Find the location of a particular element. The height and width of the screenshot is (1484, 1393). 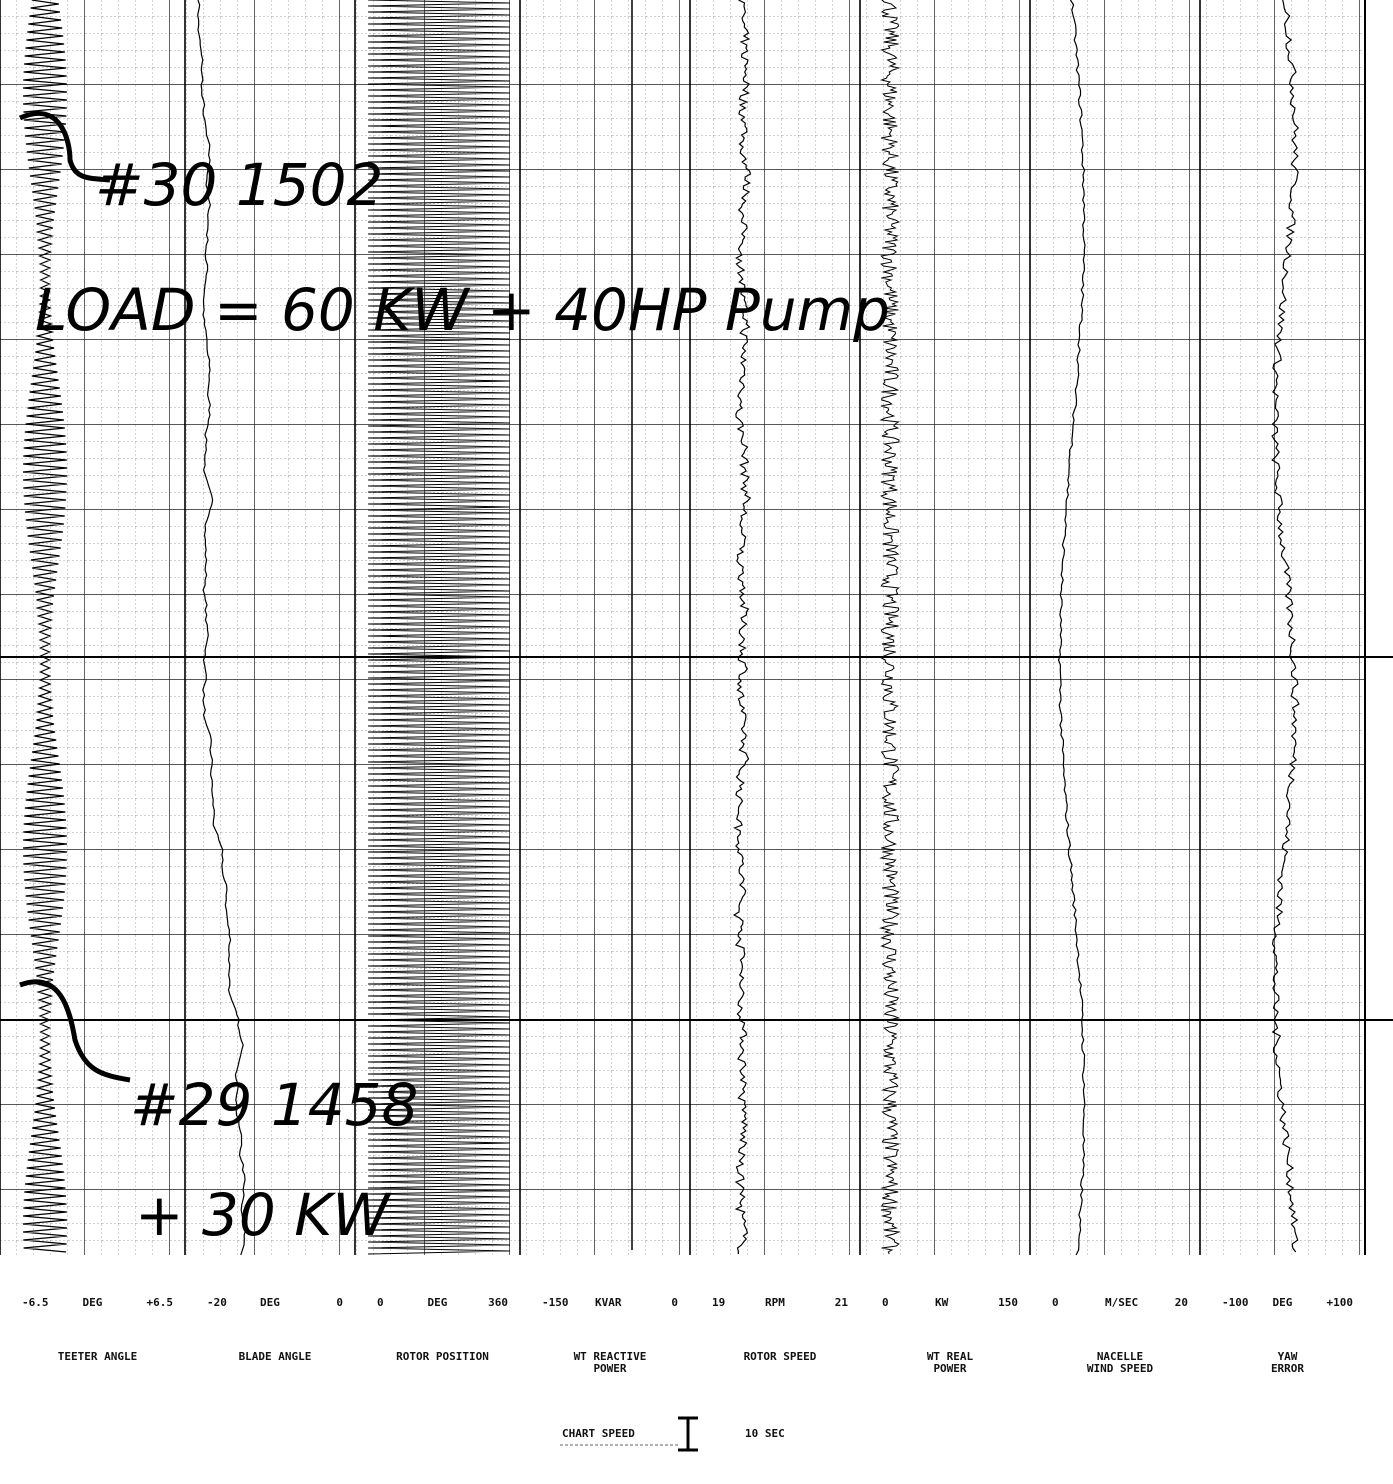

channel-name: WT REAL is located at coordinates (950, 1356).